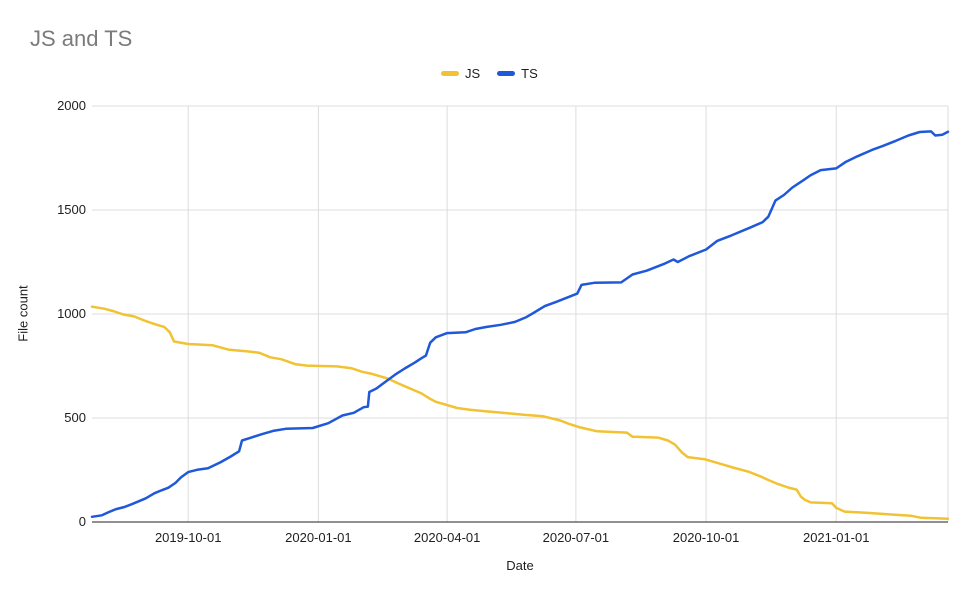 The height and width of the screenshot is (603, 976). Describe the element at coordinates (520, 565) in the screenshot. I see `x-axis-title: Date` at that location.